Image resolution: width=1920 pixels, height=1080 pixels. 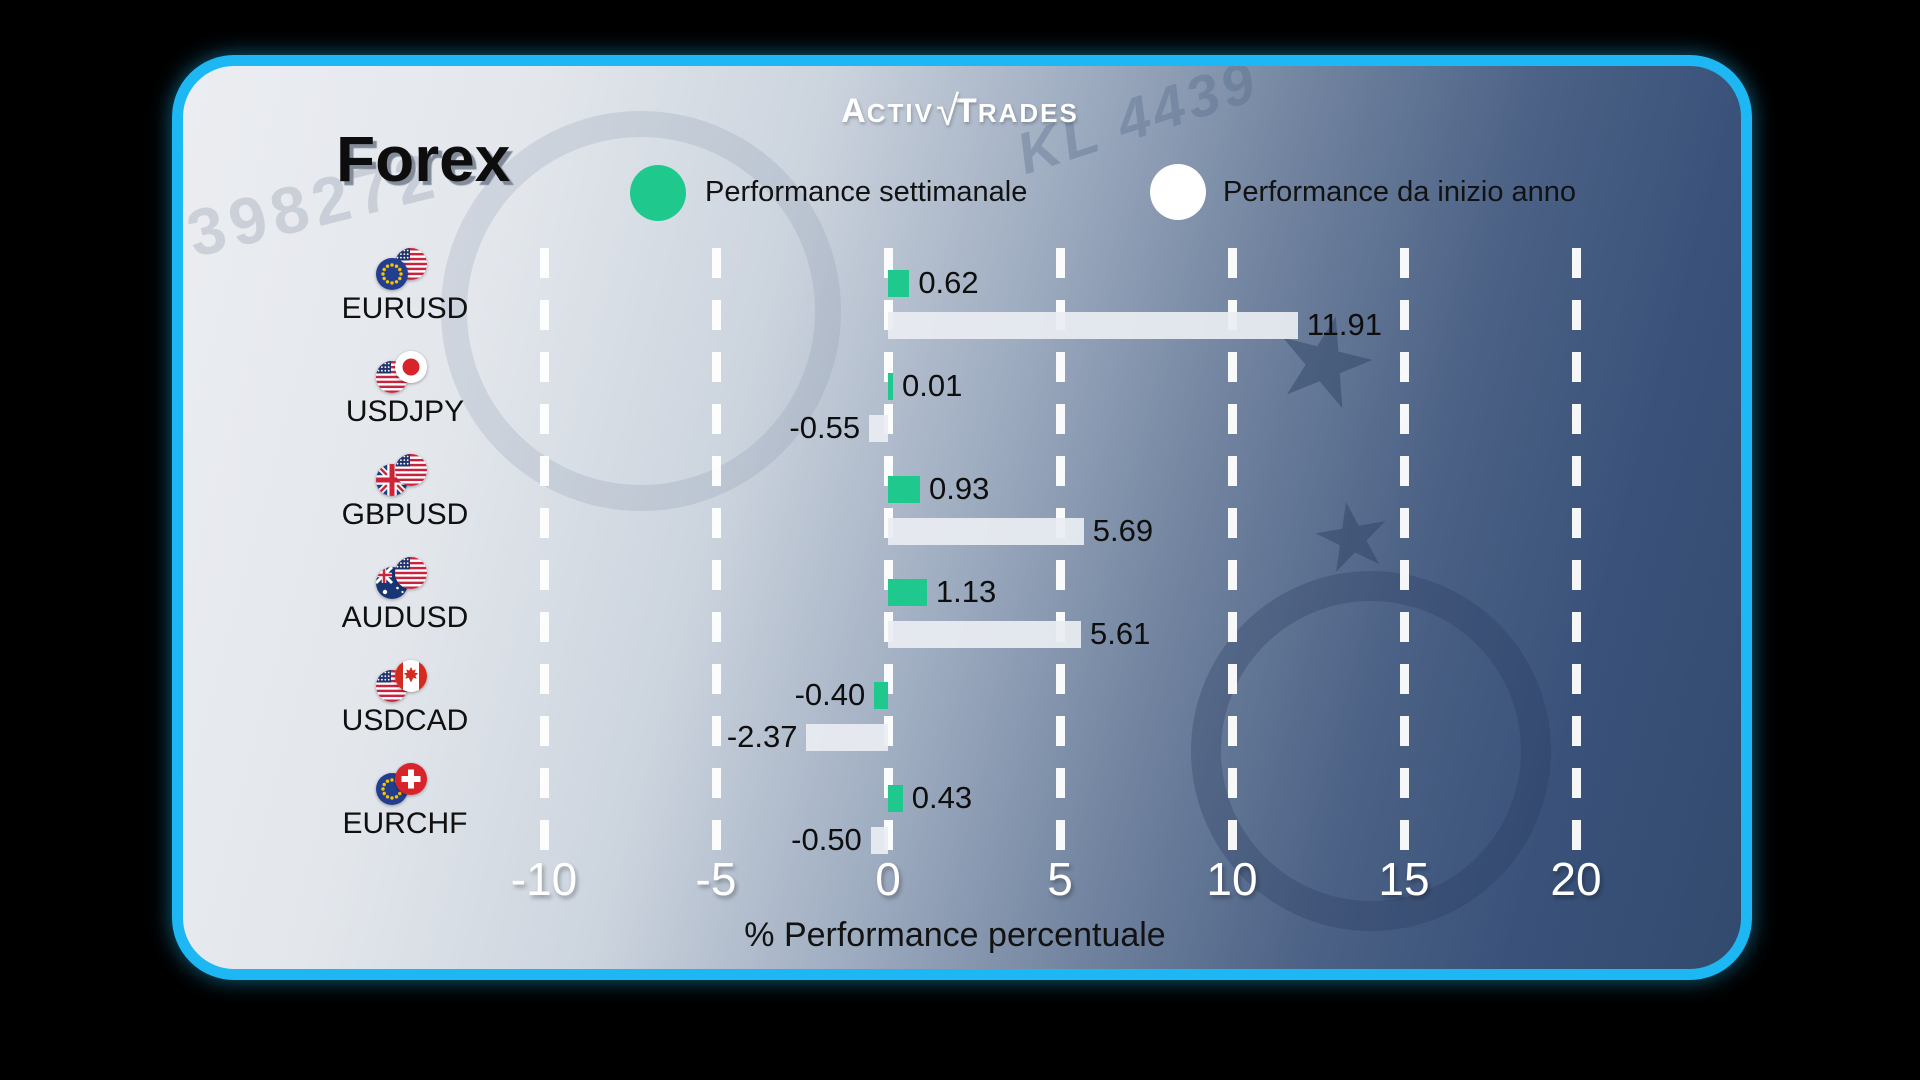 I want to click on weekly-value-usdcad: -0.40, so click(x=830, y=694).